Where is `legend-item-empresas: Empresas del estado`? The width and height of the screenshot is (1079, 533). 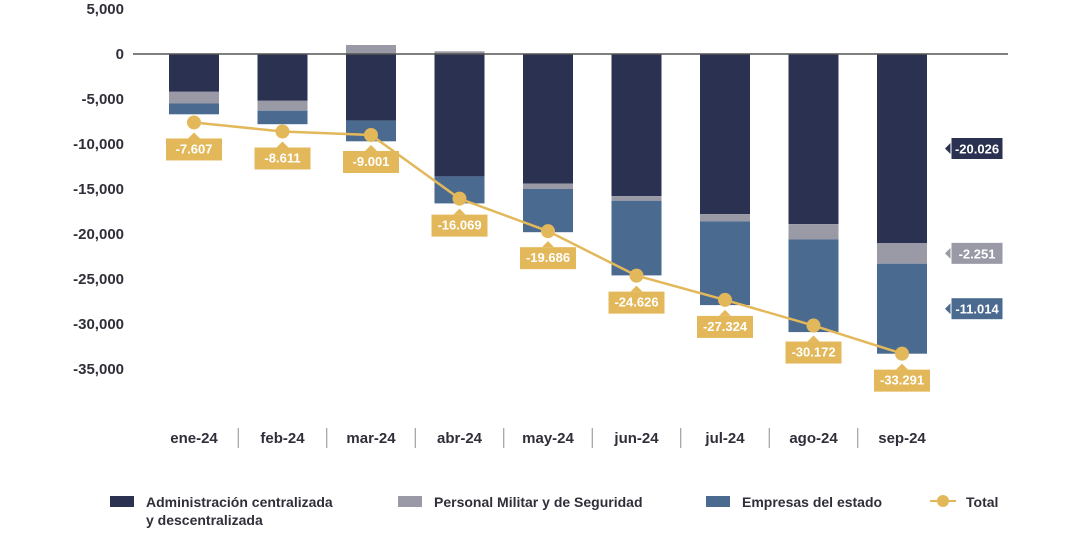 legend-item-empresas: Empresas del estado is located at coordinates (794, 502).